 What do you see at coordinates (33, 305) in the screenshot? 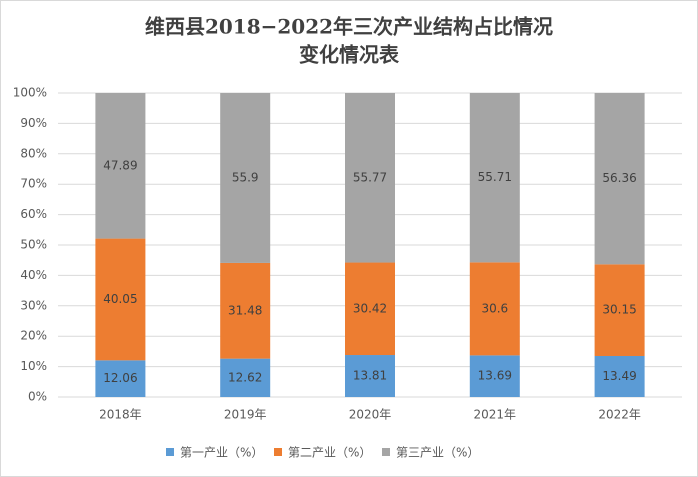
I see `y-tick-label: 30%` at bounding box center [33, 305].